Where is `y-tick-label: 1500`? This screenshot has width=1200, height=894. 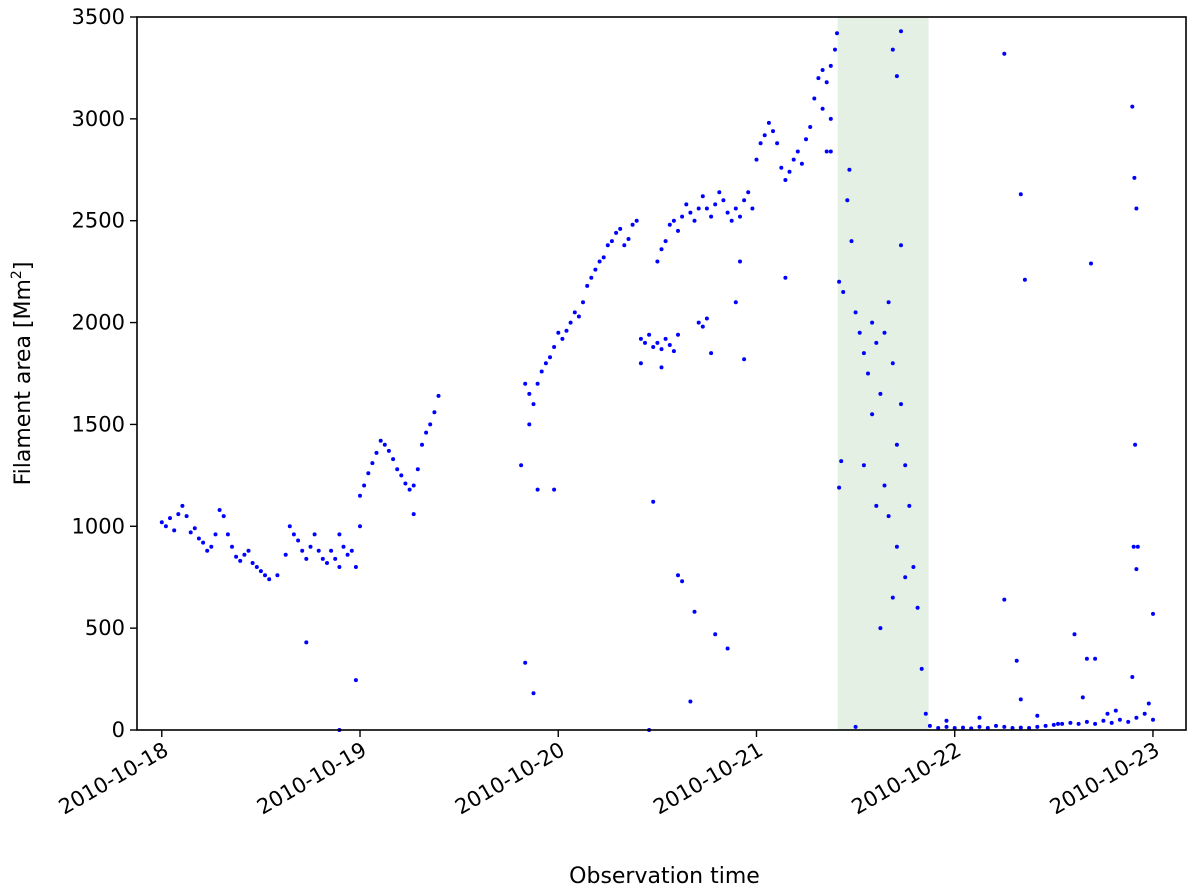
y-tick-label: 1500 is located at coordinates (98, 424).